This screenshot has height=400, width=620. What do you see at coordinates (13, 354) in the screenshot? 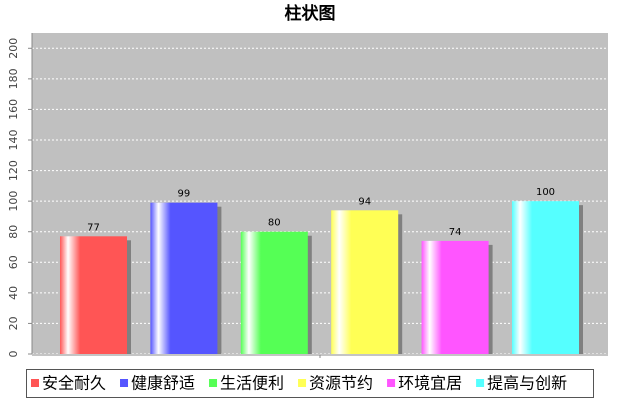
I see `y-tick-label: 0` at bounding box center [13, 354].